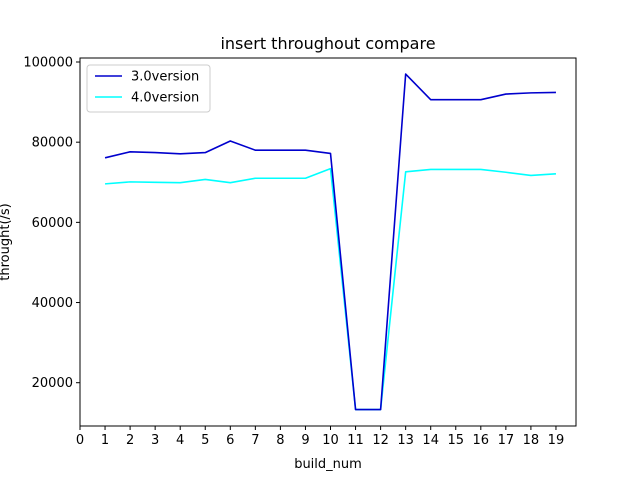 The width and height of the screenshot is (640, 480). What do you see at coordinates (255, 440) in the screenshot?
I see `x-tick-label: 7` at bounding box center [255, 440].